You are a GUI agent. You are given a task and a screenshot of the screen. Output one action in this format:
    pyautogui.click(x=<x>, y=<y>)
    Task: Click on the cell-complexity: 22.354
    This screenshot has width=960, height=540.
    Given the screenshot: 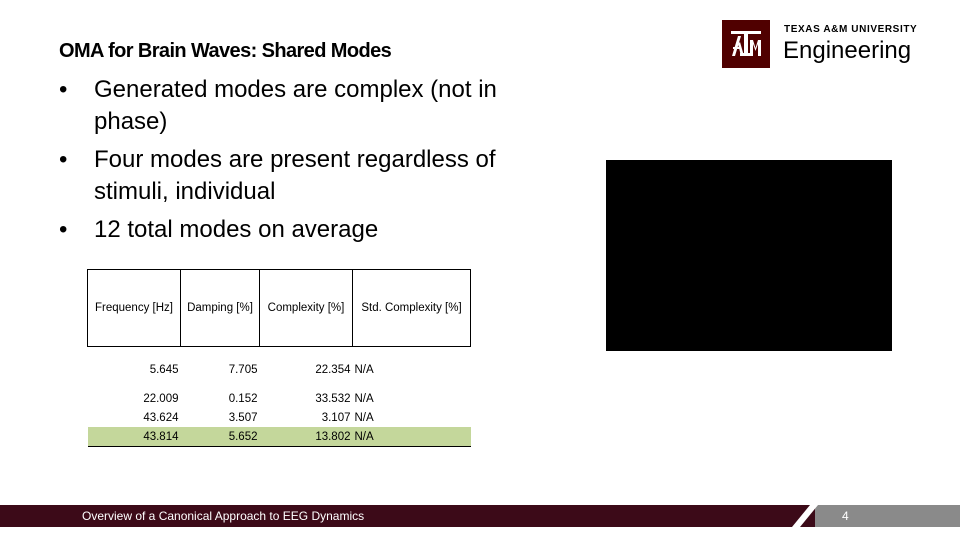 What is the action you would take?
    pyautogui.click(x=333, y=370)
    